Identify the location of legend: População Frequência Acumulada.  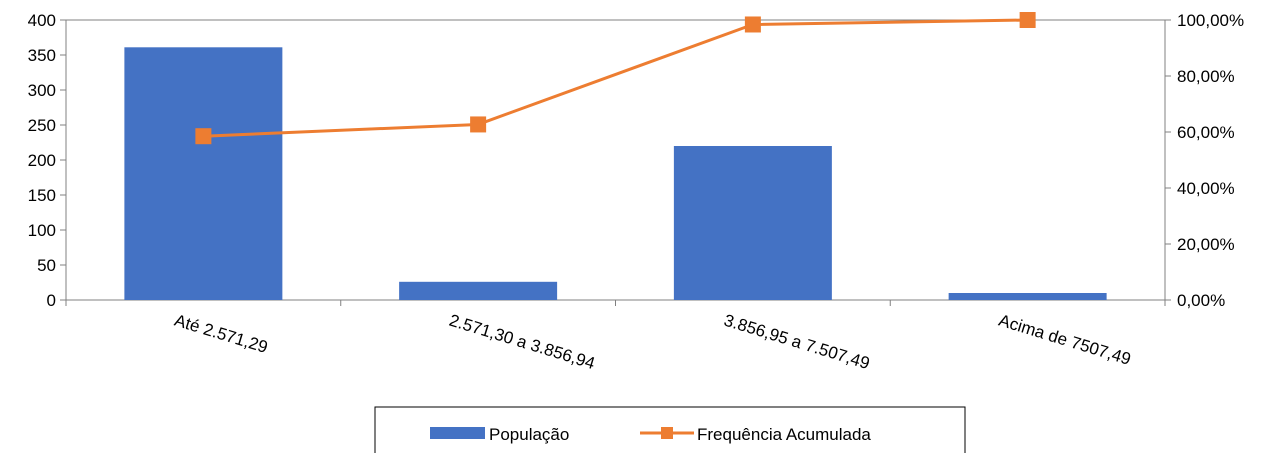
(670, 429).